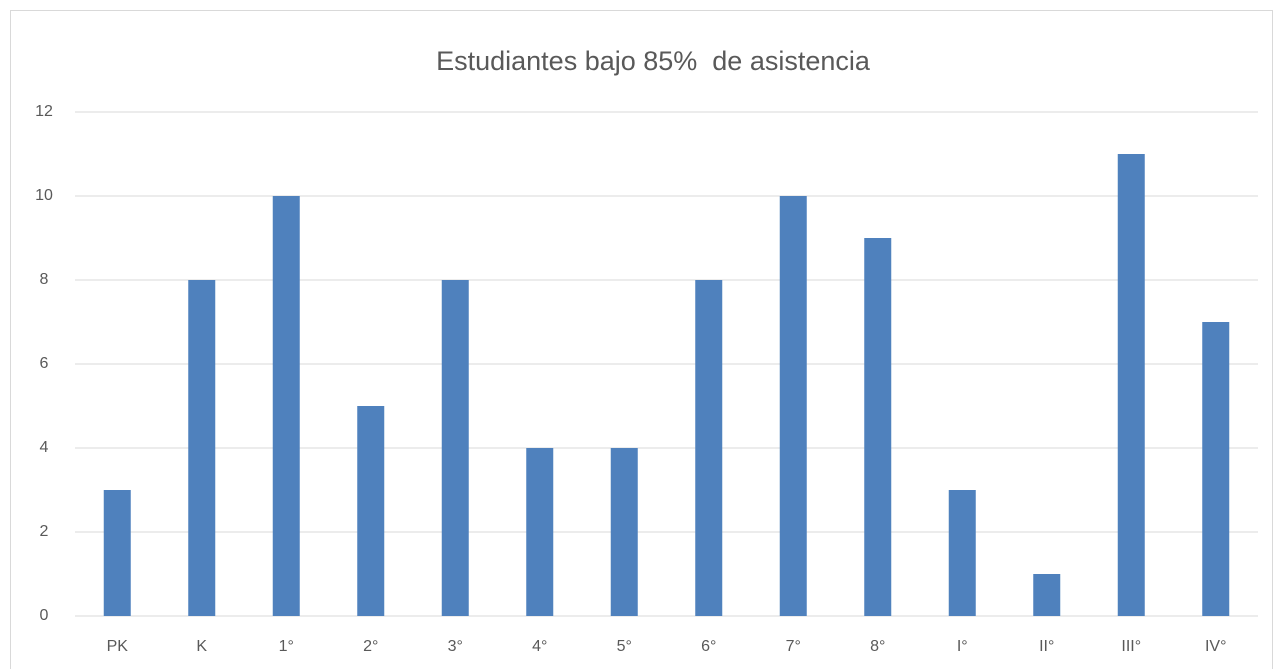 The image size is (1278, 669). I want to click on x-tick-label: 7°, so click(793, 646).